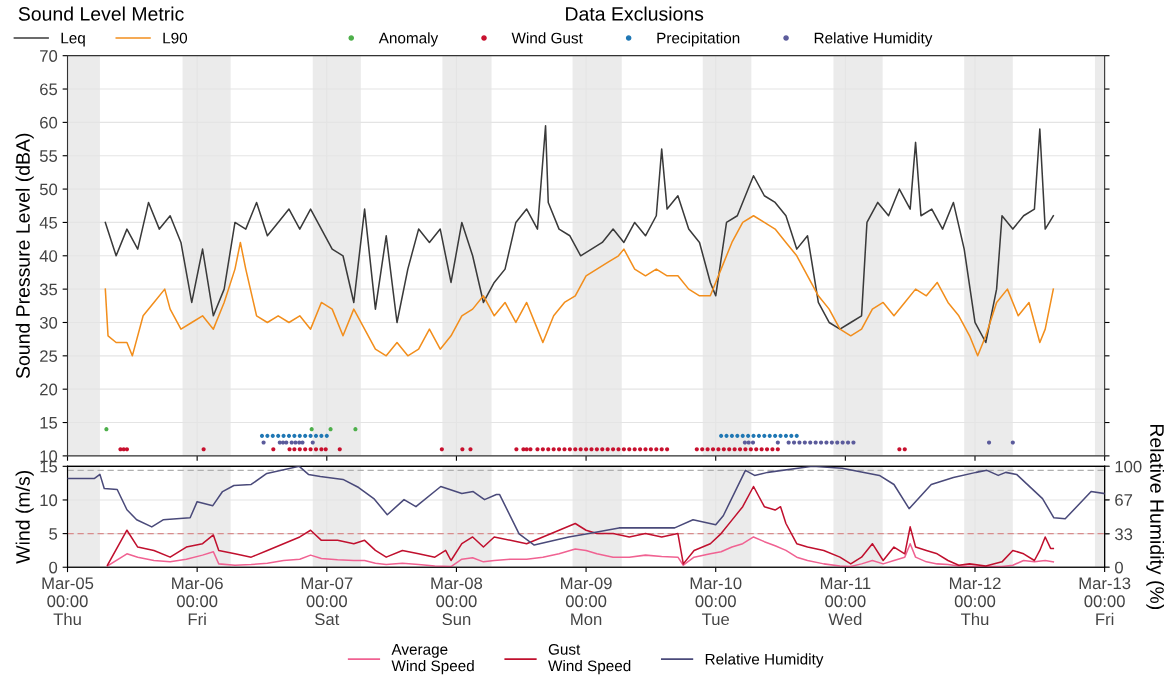 The height and width of the screenshot is (696, 1164). I want to click on y2-tick-label: 67, so click(1124, 500).